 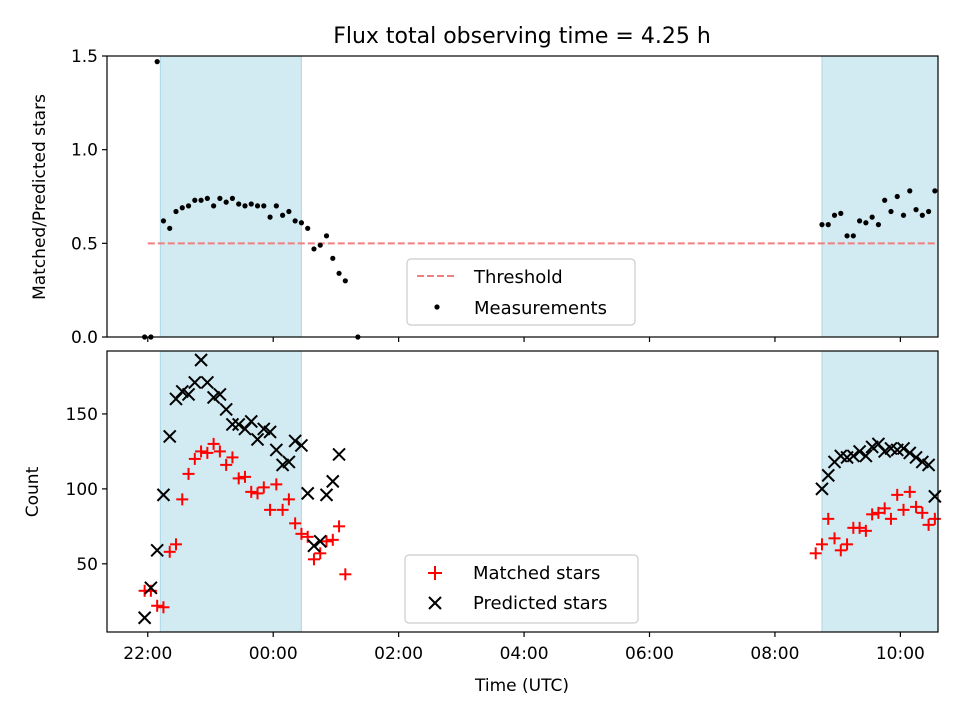 I want to click on legend-measurement-marker, so click(x=437, y=307).